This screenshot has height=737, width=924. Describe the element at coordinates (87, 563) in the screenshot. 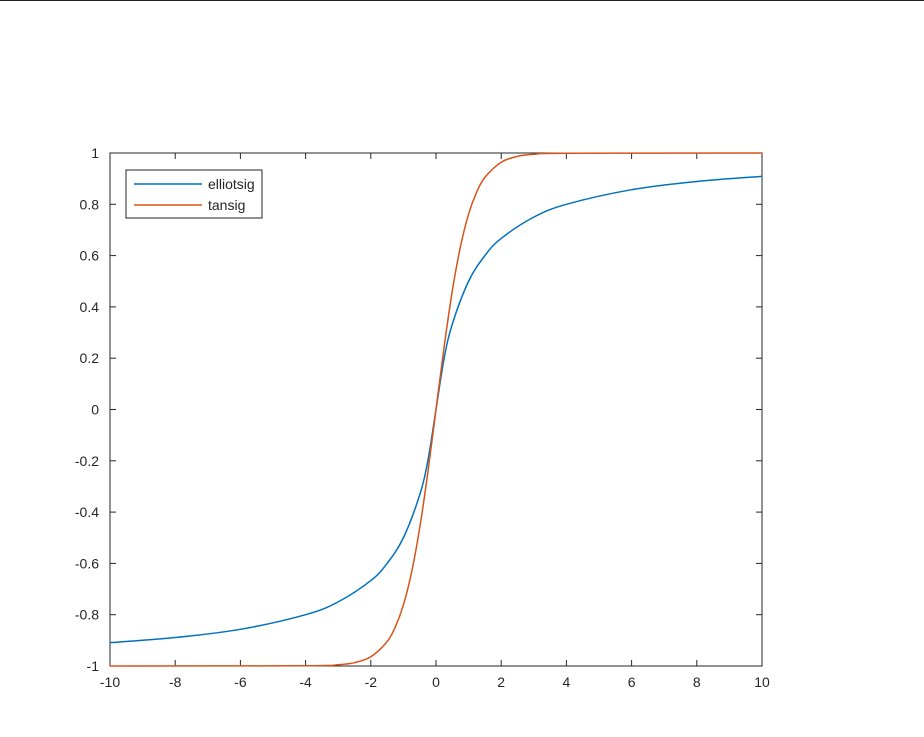

I see `y-tick-label: -0.6` at that location.